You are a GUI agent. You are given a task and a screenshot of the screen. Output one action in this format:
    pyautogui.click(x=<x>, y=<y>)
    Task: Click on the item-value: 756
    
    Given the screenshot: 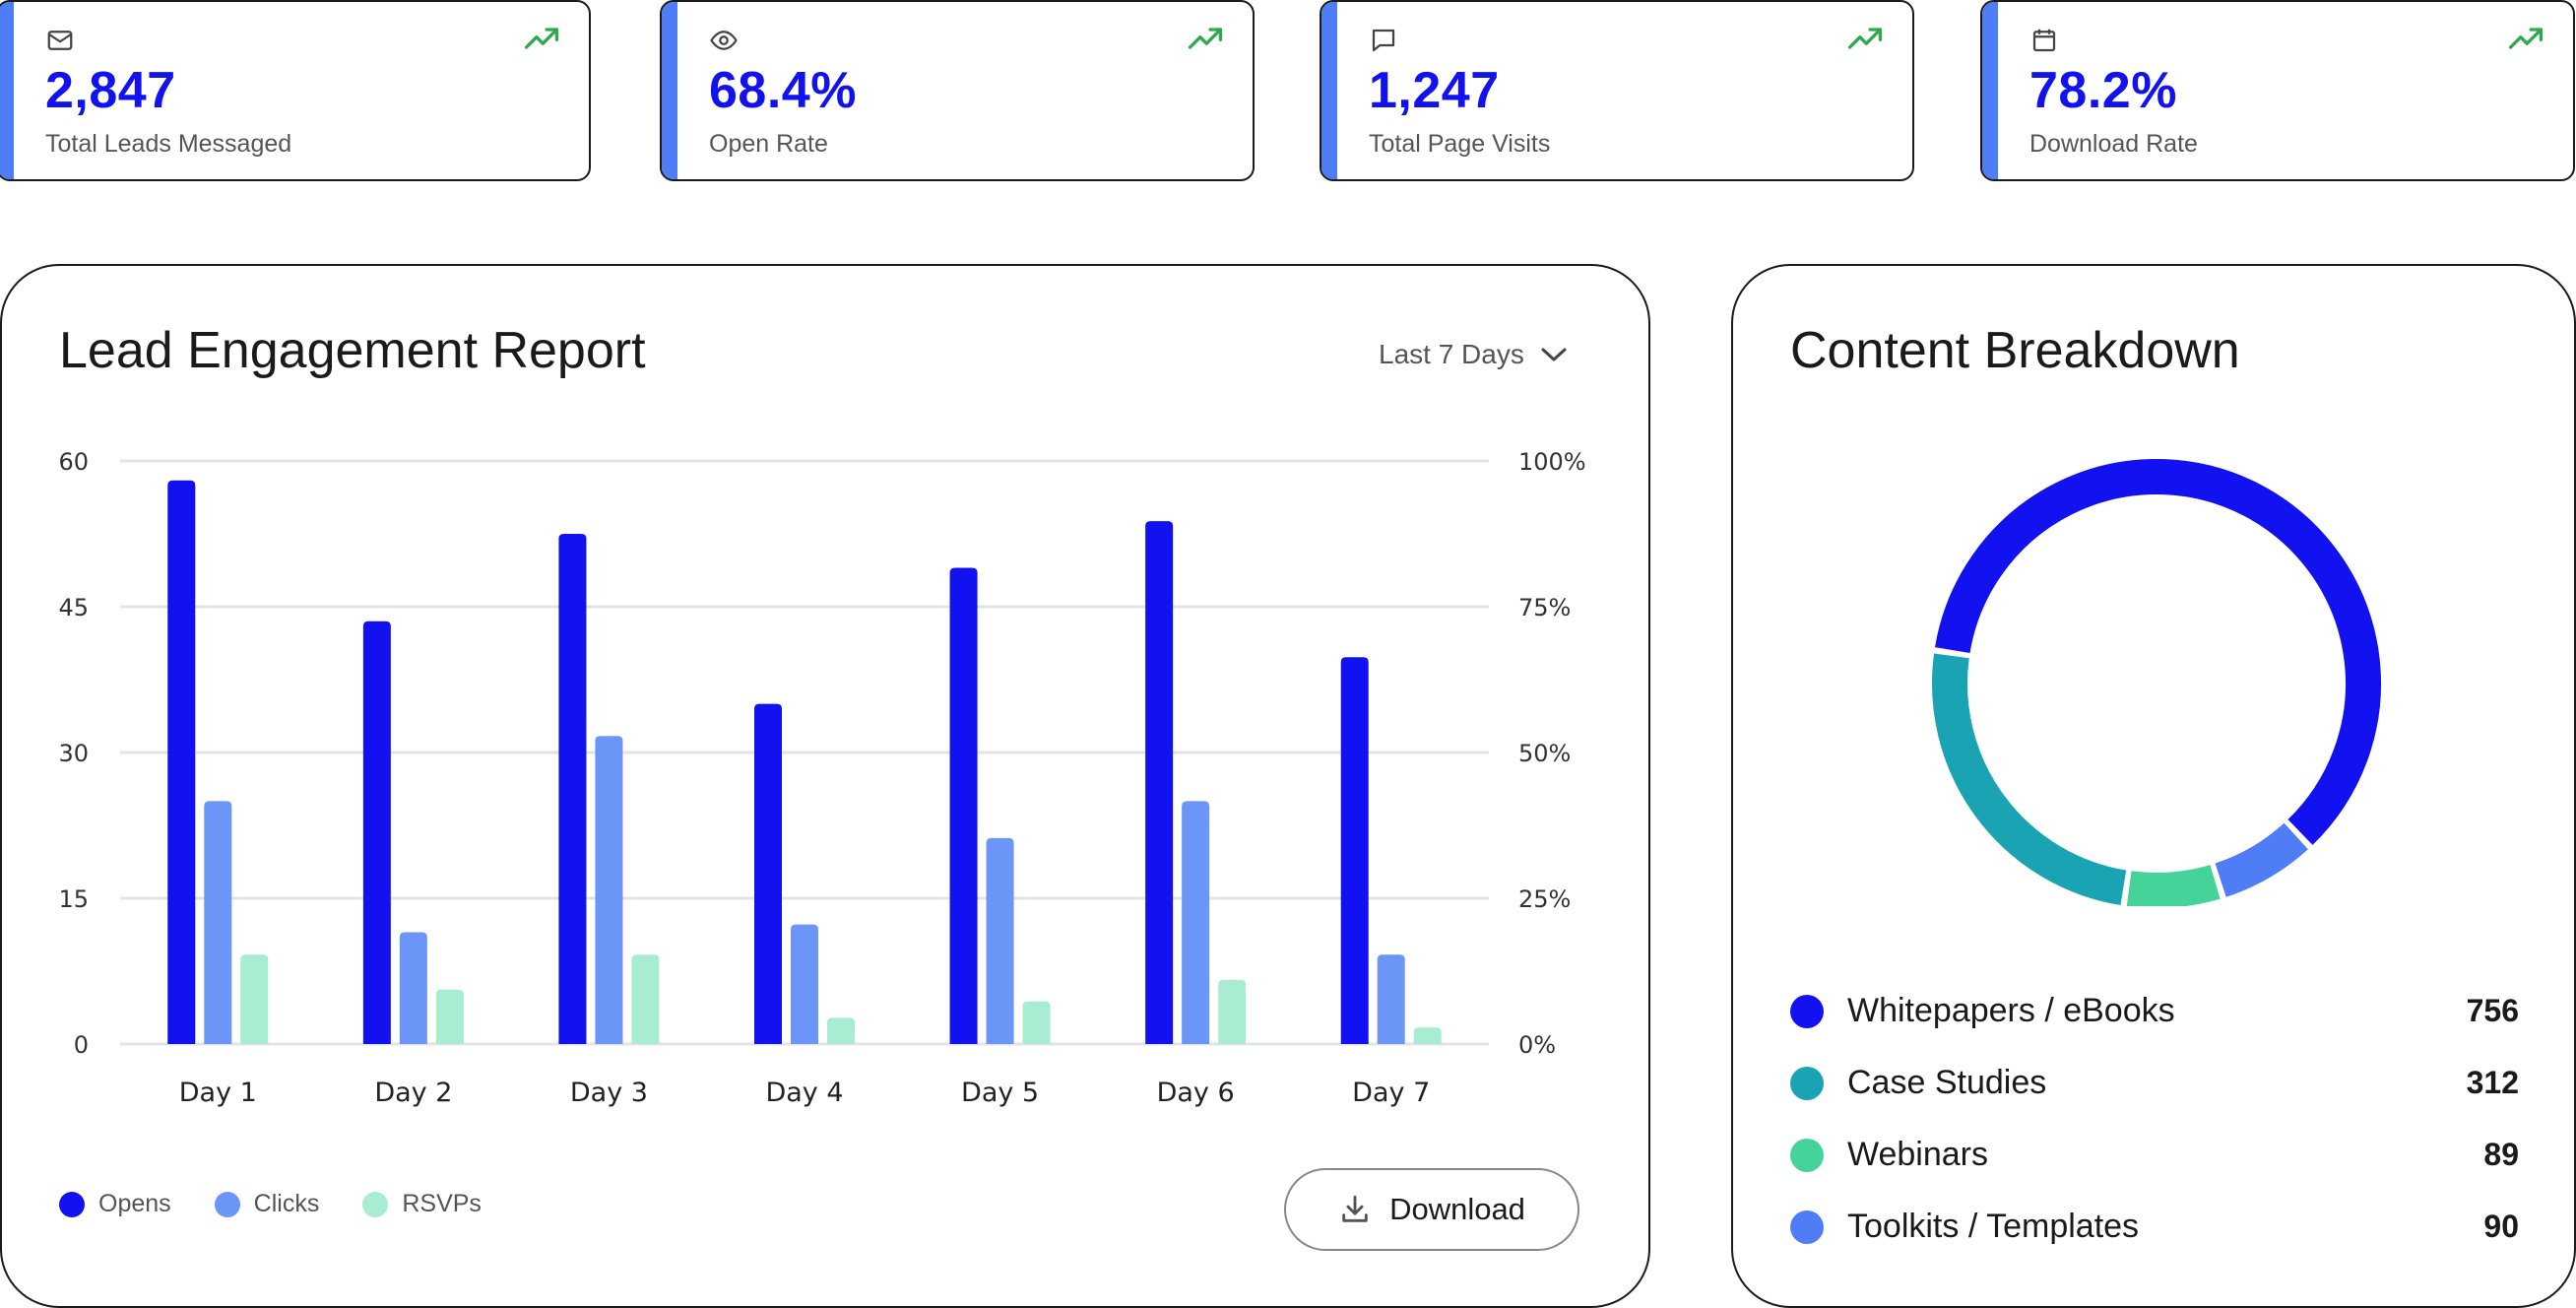 What is the action you would take?
    pyautogui.click(x=2492, y=1011)
    